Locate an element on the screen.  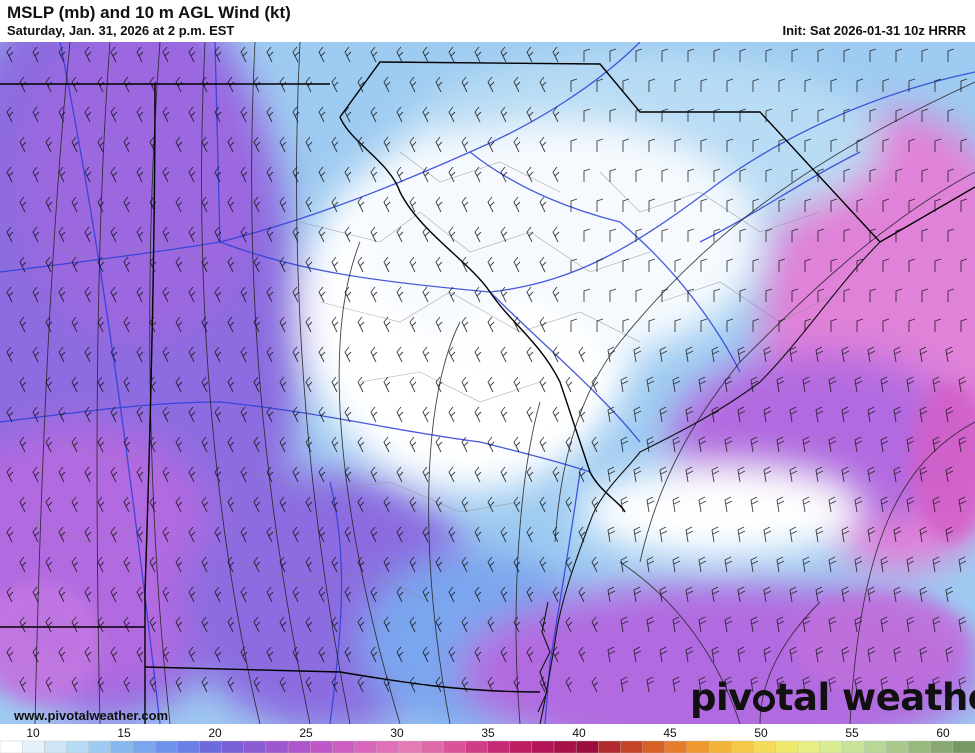
website-url: www.pivotalweather.com is located at coordinates (91, 715).